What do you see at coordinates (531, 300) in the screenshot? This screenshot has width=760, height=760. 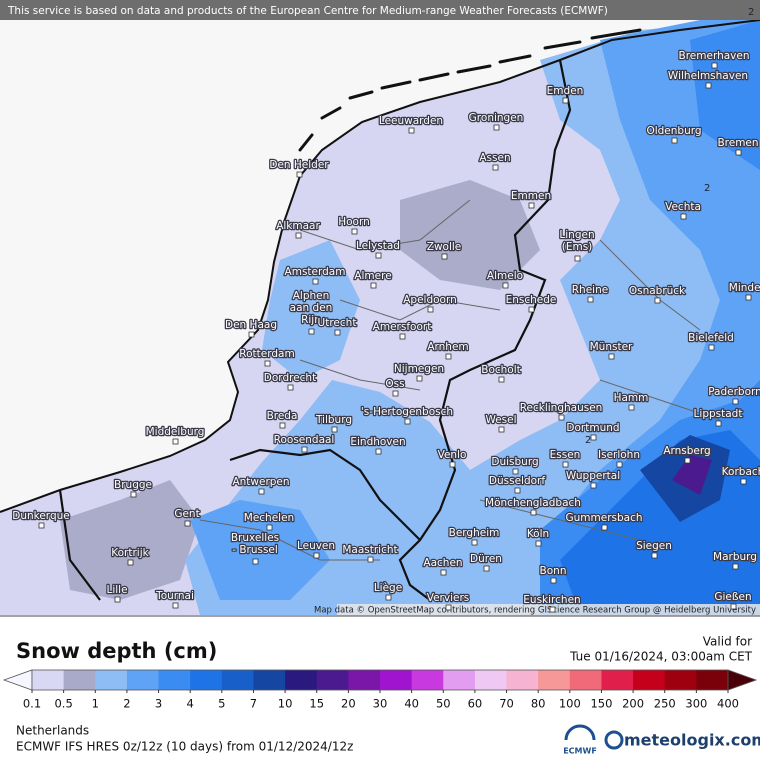 I see `city-label: Enschede` at bounding box center [531, 300].